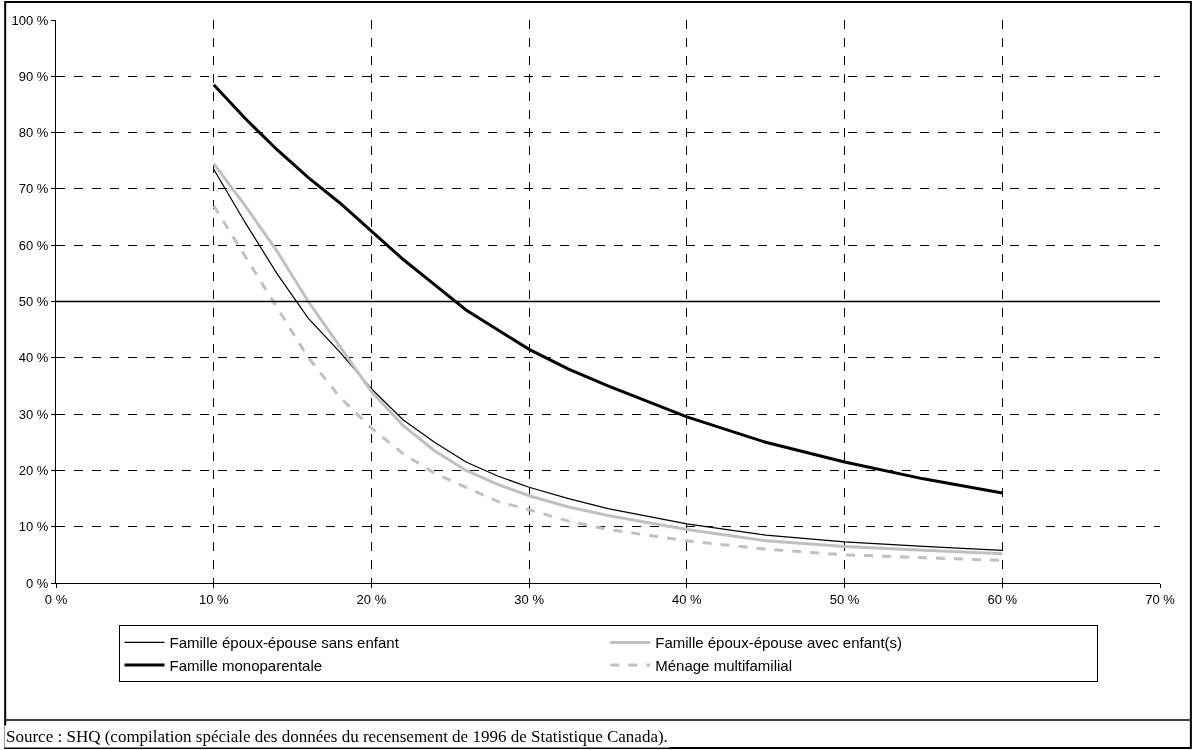 The image size is (1193, 750). I want to click on x-tick-label: 0 %, so click(56, 599).